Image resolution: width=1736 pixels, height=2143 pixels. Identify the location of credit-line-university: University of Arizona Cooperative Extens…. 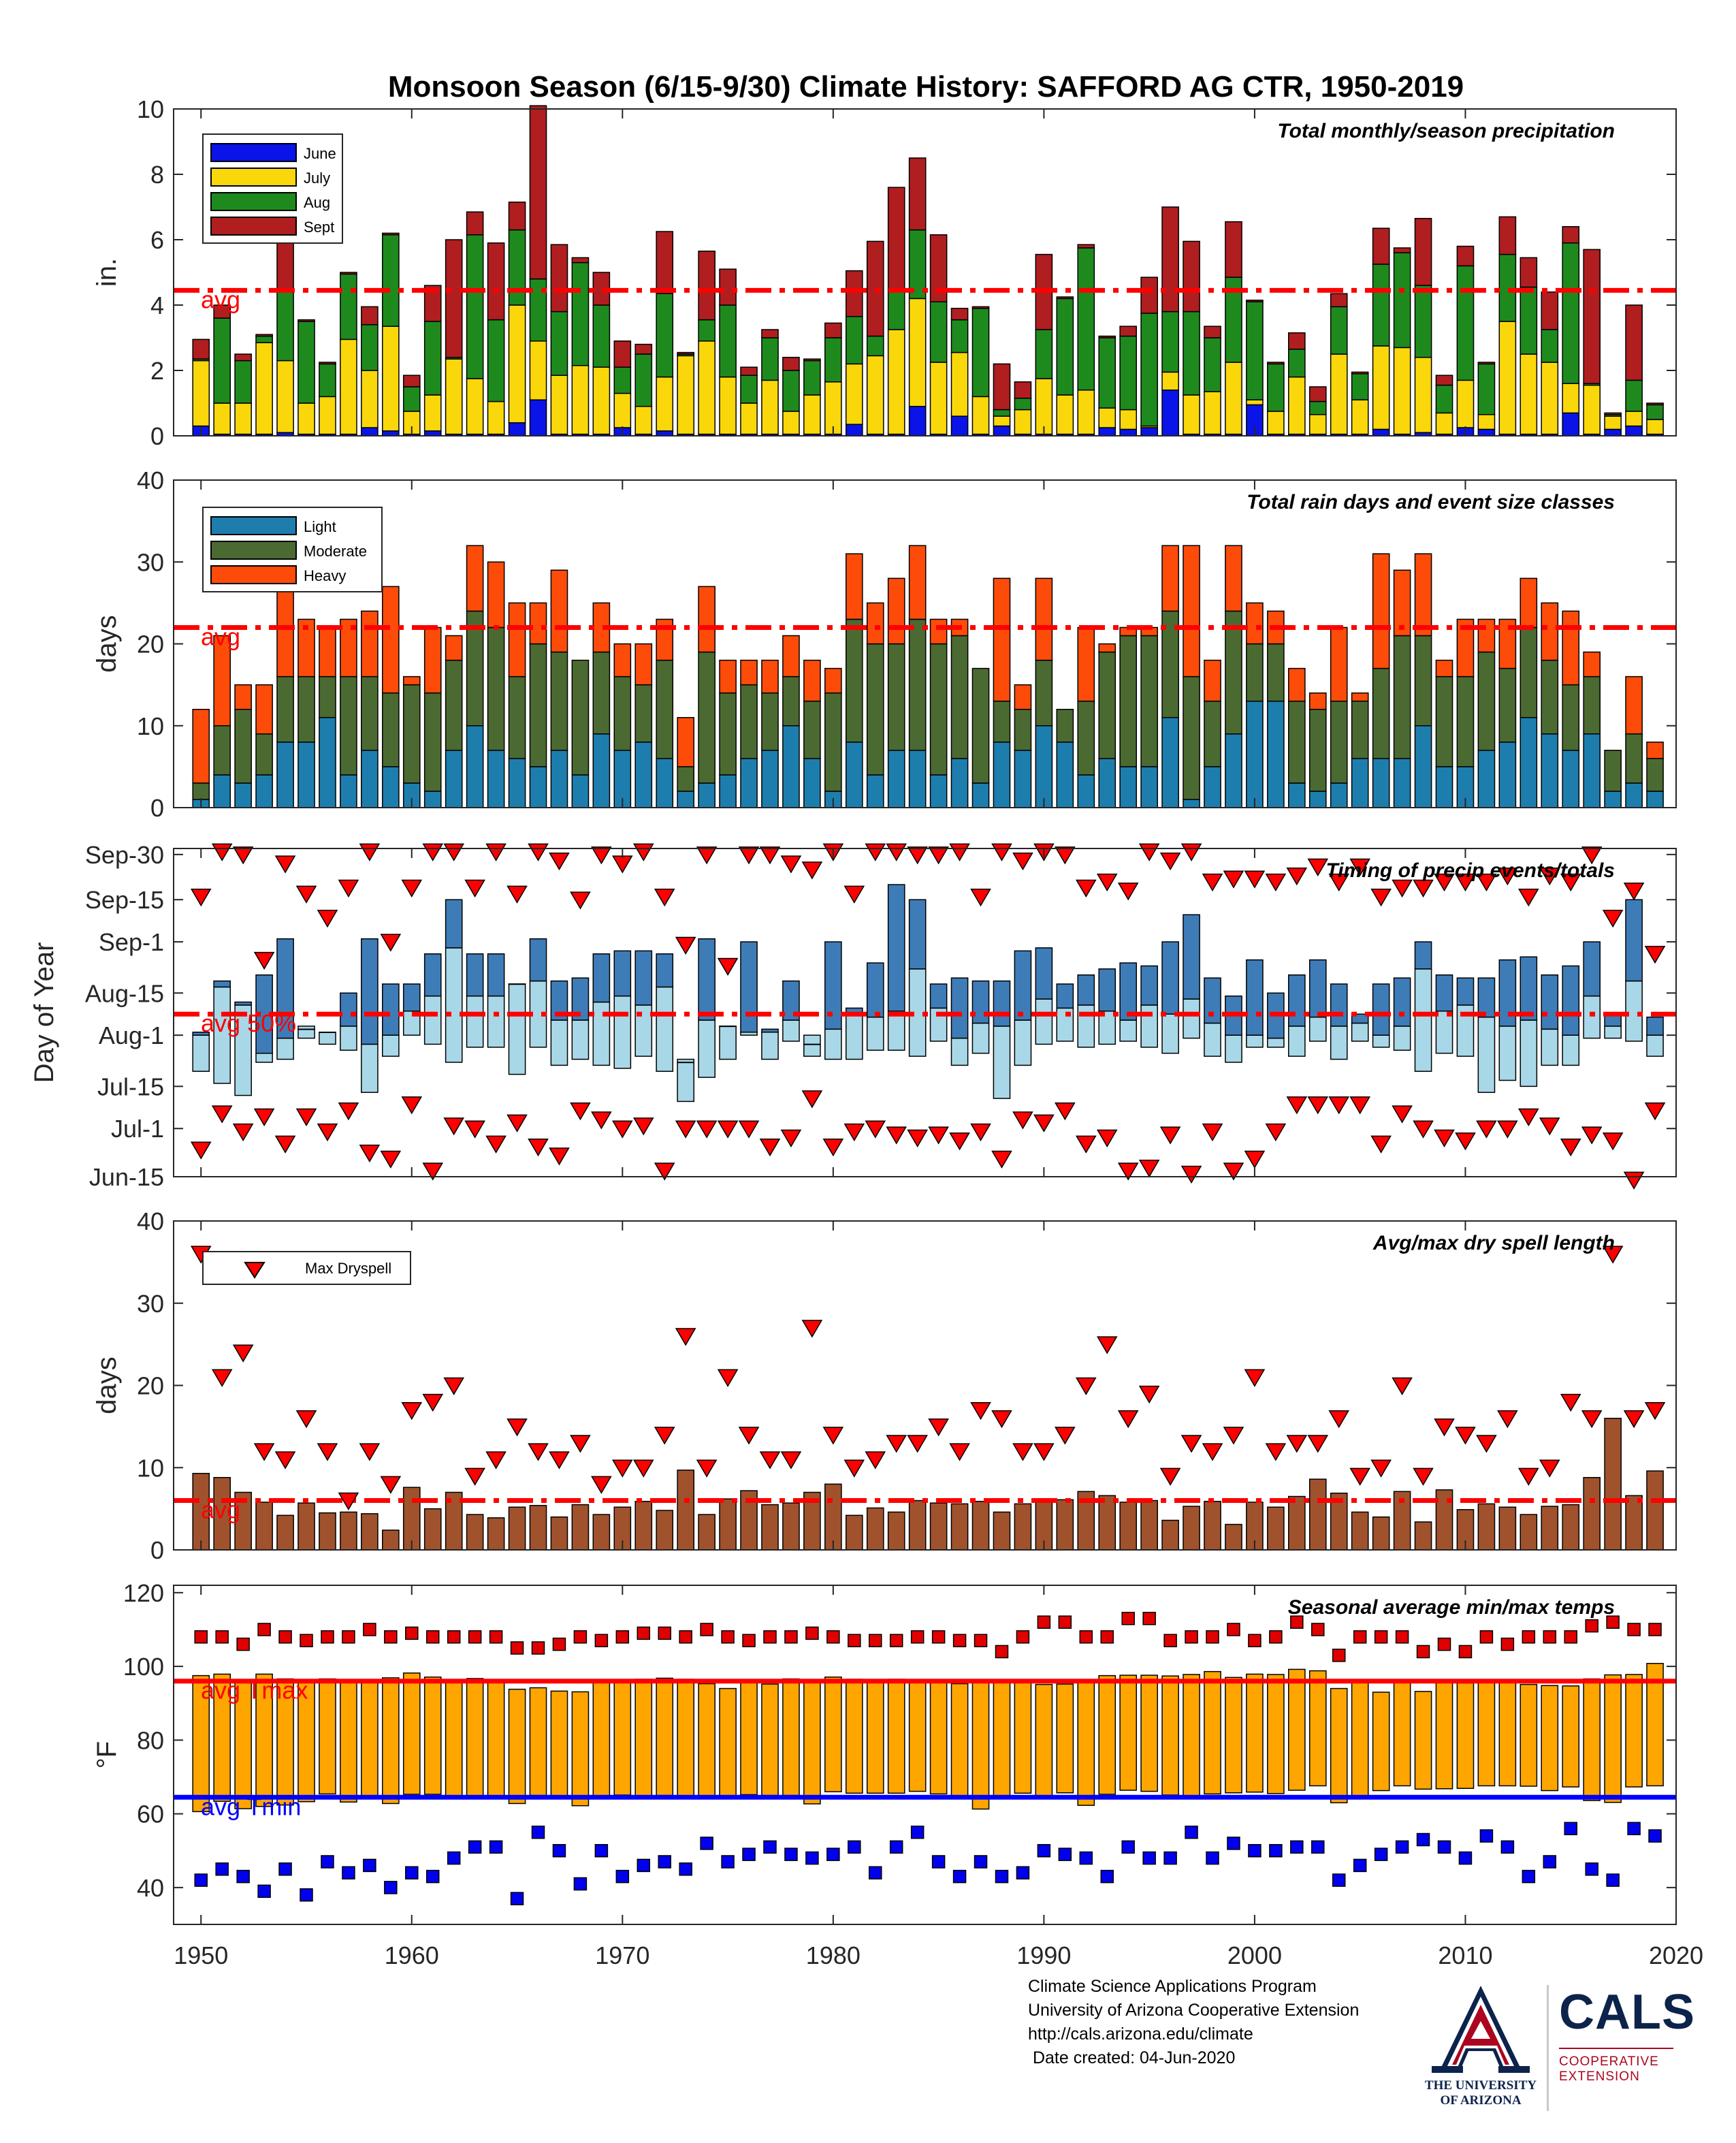
(1194, 2011).